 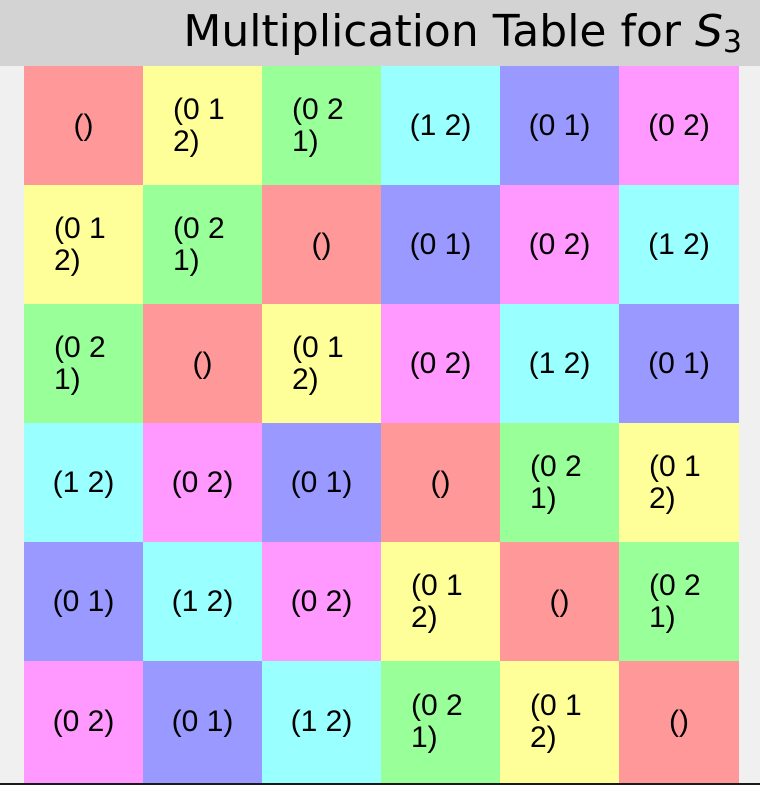 What do you see at coordinates (439, 31) in the screenshot?
I see `title-text: Multiplication Table for` at bounding box center [439, 31].